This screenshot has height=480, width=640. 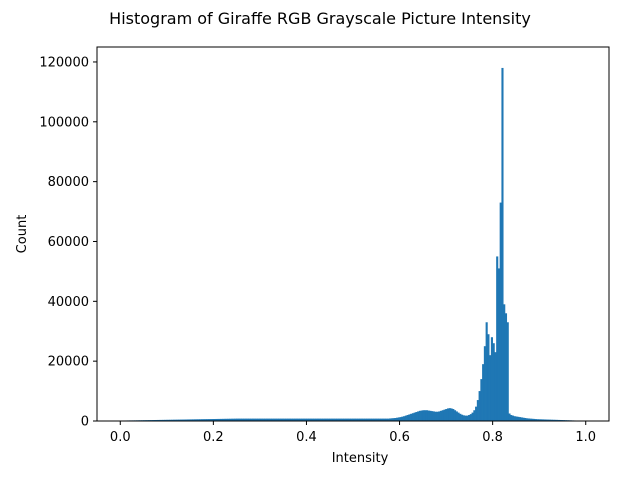 What do you see at coordinates (120, 437) in the screenshot?
I see `x-tick-label: 0.0` at bounding box center [120, 437].